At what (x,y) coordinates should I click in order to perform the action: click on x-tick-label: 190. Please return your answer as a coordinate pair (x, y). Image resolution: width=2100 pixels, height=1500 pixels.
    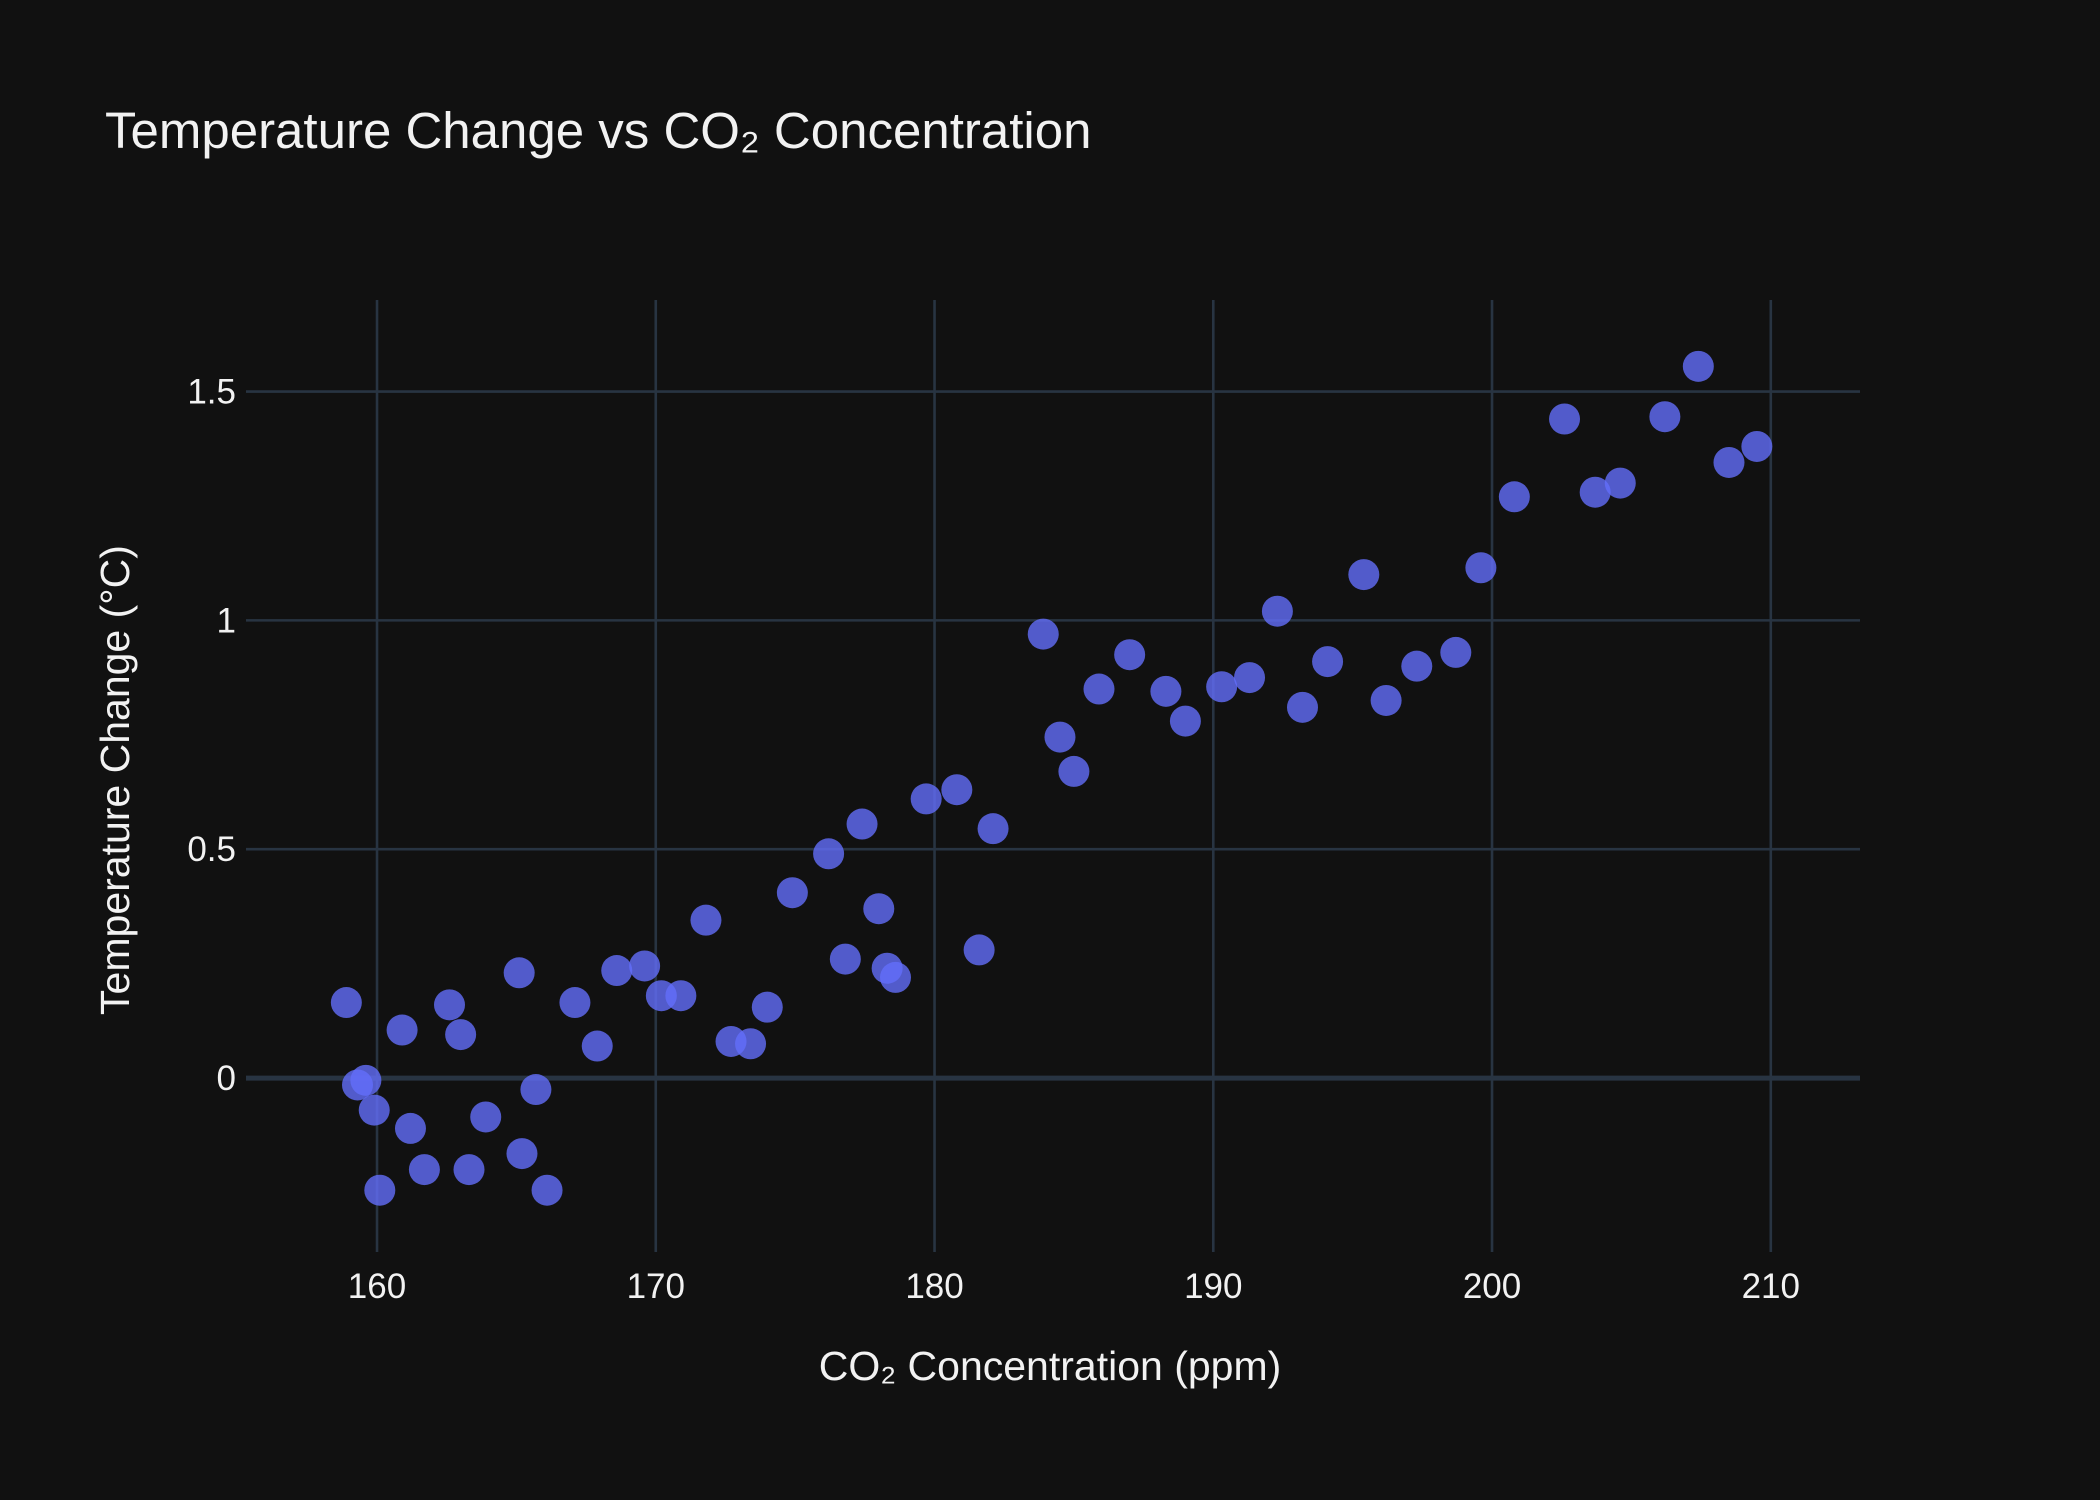
    Looking at the image, I should click on (1213, 1286).